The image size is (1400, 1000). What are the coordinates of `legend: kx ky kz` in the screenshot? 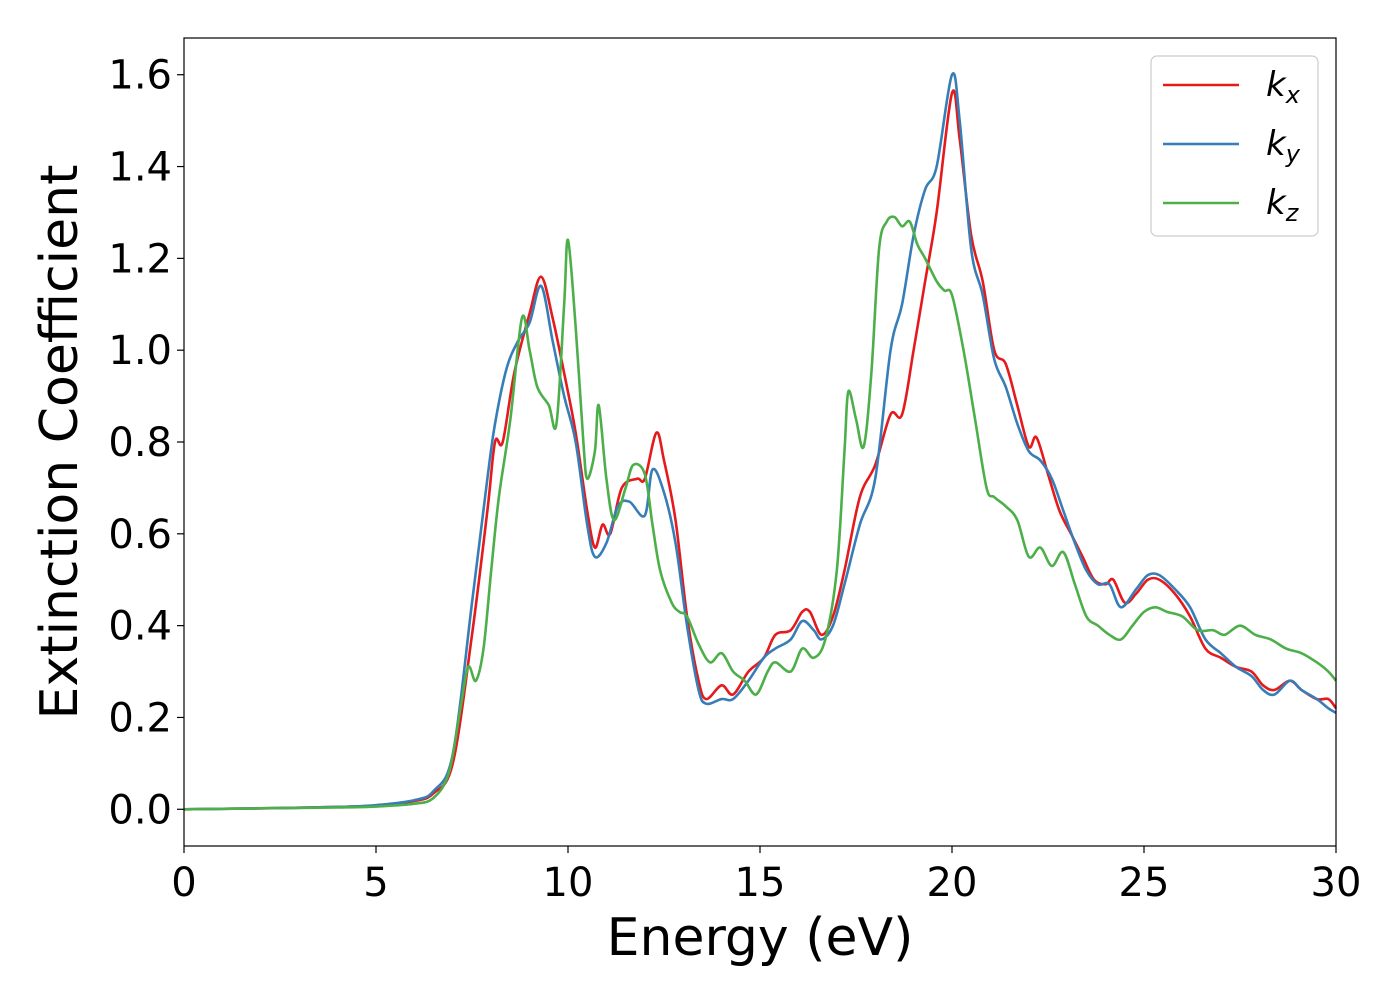 It's located at (1234, 146).